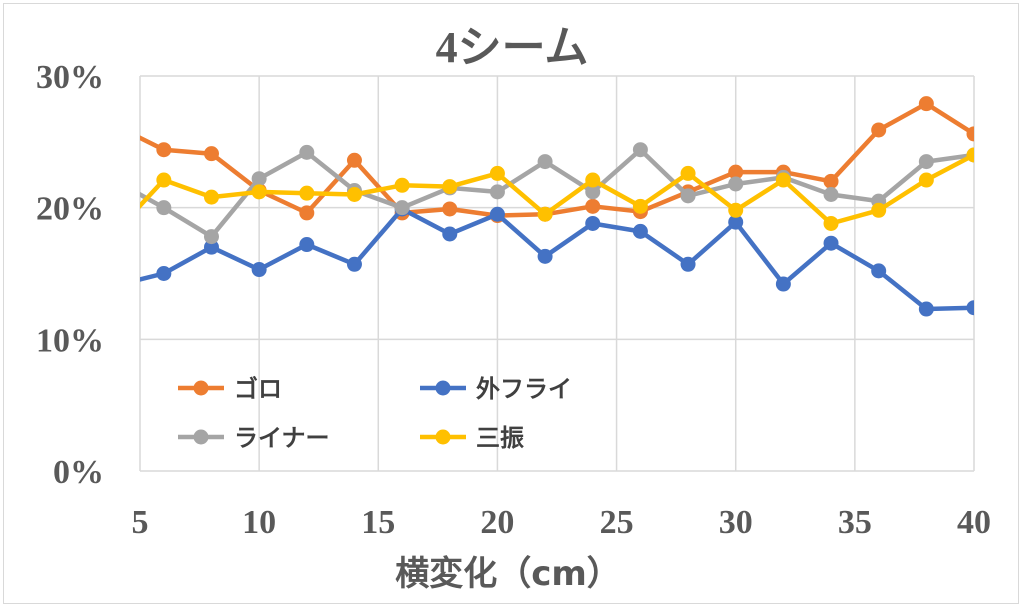 Image resolution: width=1024 pixels, height=609 pixels. I want to click on x-tick-label: 25, so click(617, 522).